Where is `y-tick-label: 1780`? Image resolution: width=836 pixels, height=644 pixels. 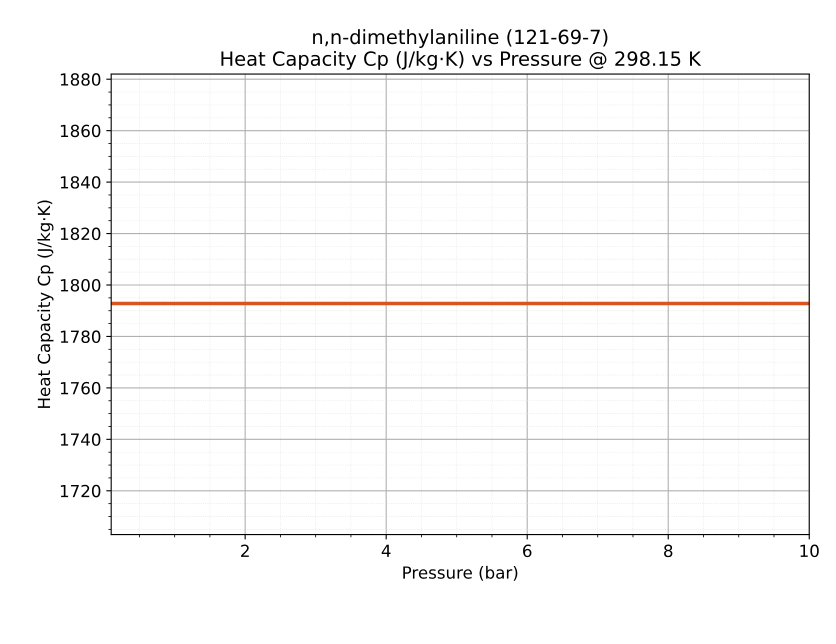
y-tick-label: 1780 is located at coordinates (80, 337).